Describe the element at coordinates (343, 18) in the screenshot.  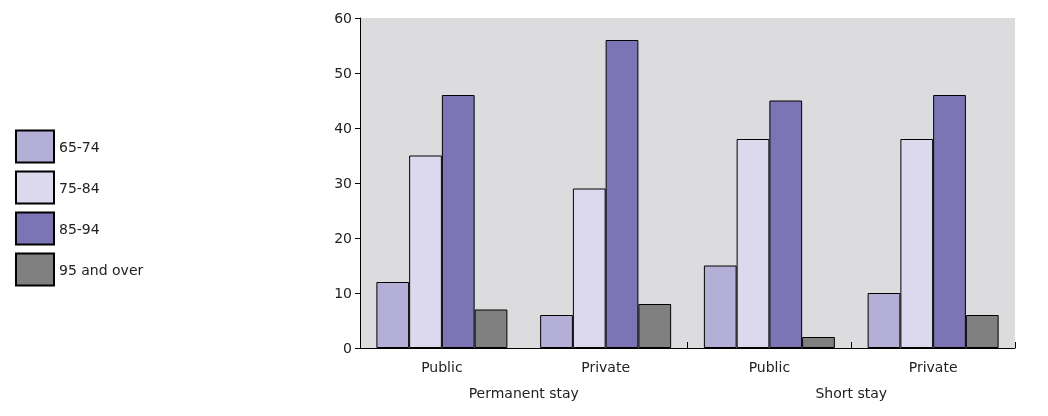
I see `y-tick-label: 60` at that location.